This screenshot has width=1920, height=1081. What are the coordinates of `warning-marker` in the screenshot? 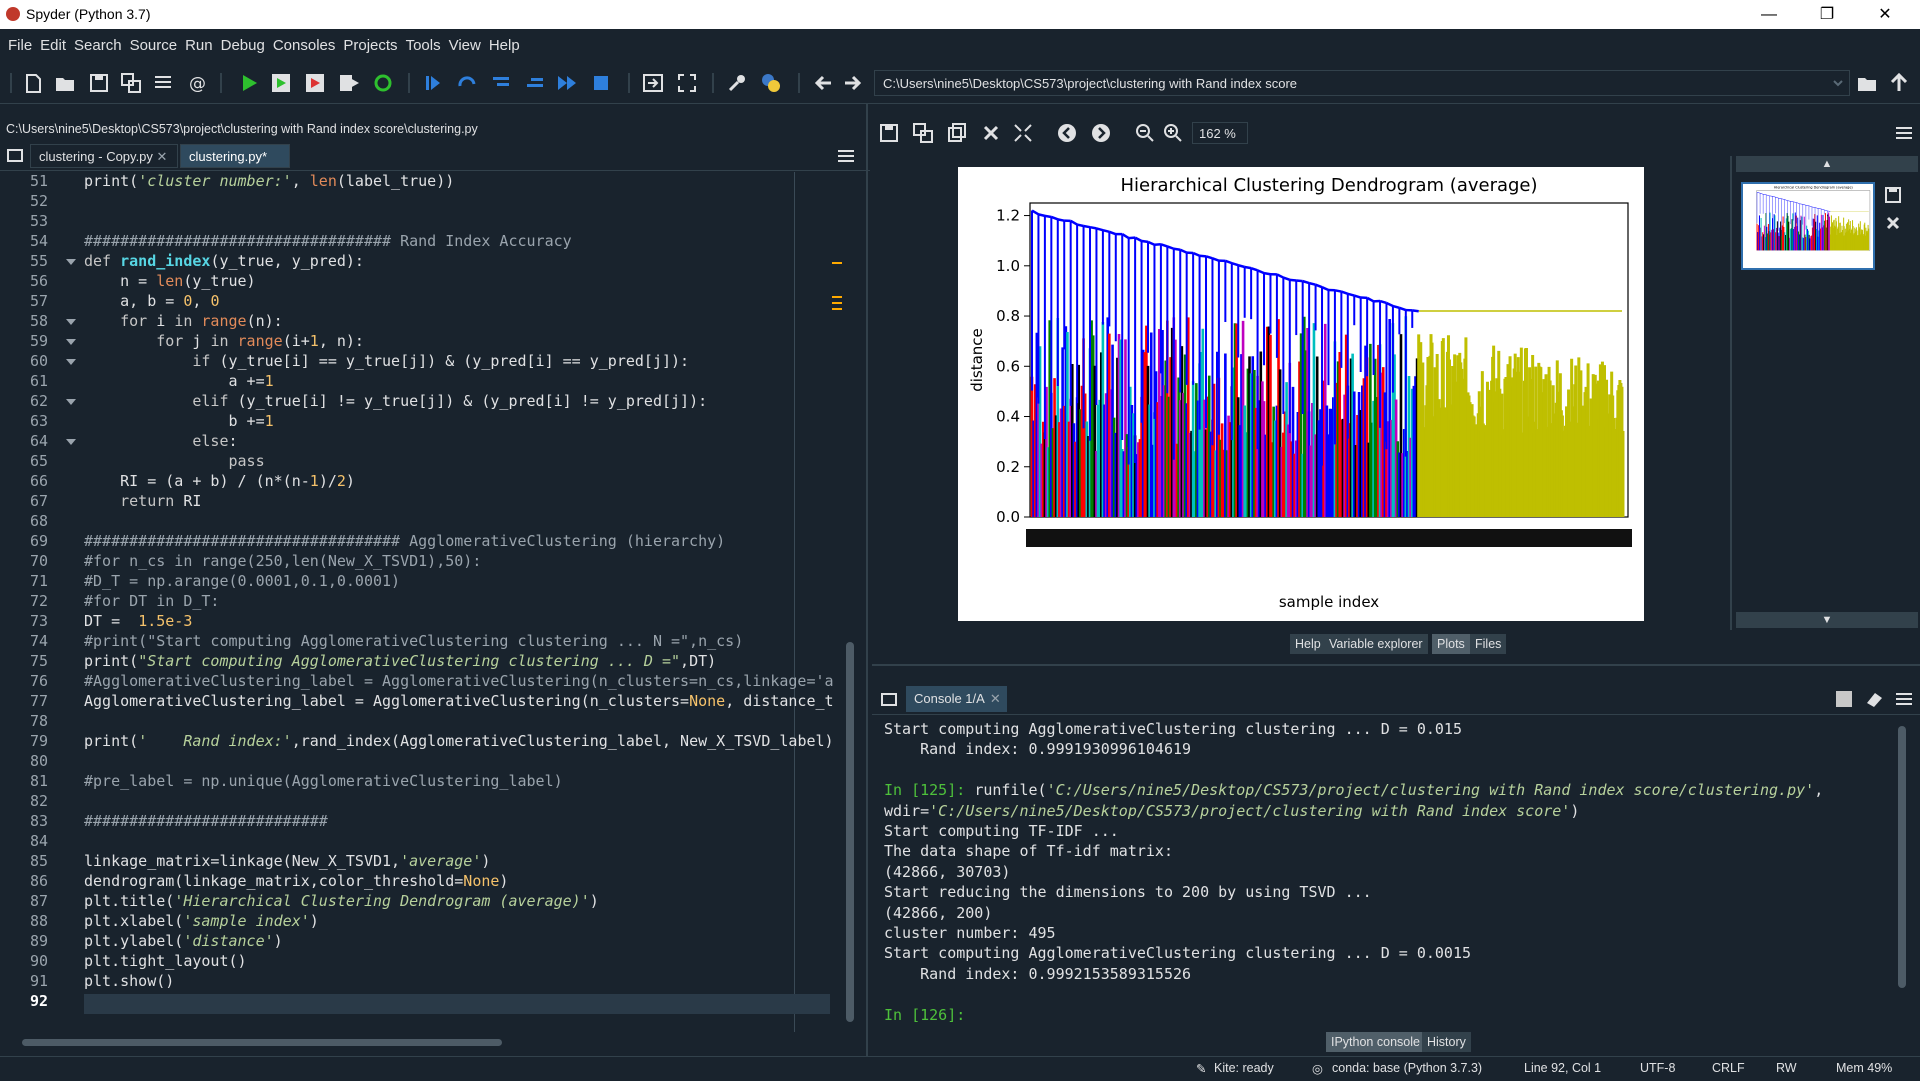 It's located at (837, 263).